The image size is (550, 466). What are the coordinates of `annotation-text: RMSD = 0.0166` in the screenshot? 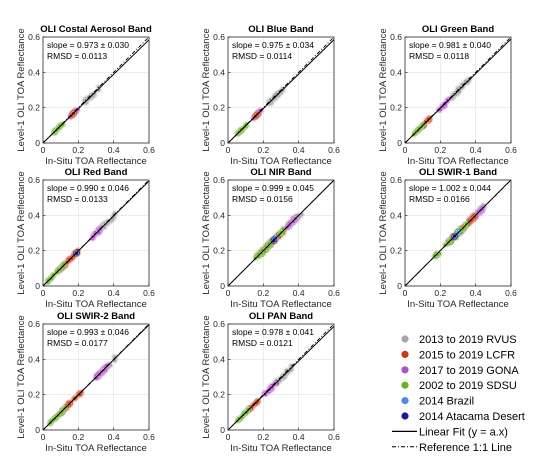 It's located at (439, 199).